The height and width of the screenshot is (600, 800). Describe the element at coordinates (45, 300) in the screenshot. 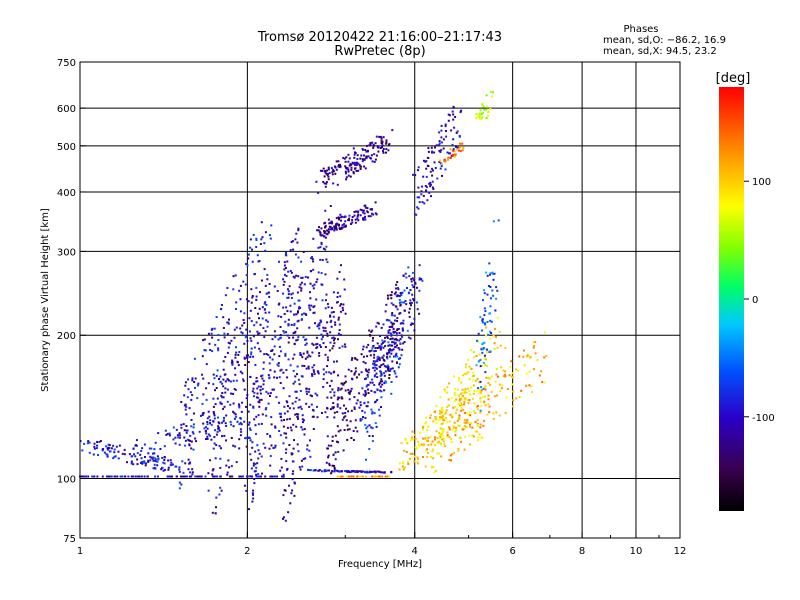

I see `y-axis-label: Stationary phase Virtual Height [km]` at that location.